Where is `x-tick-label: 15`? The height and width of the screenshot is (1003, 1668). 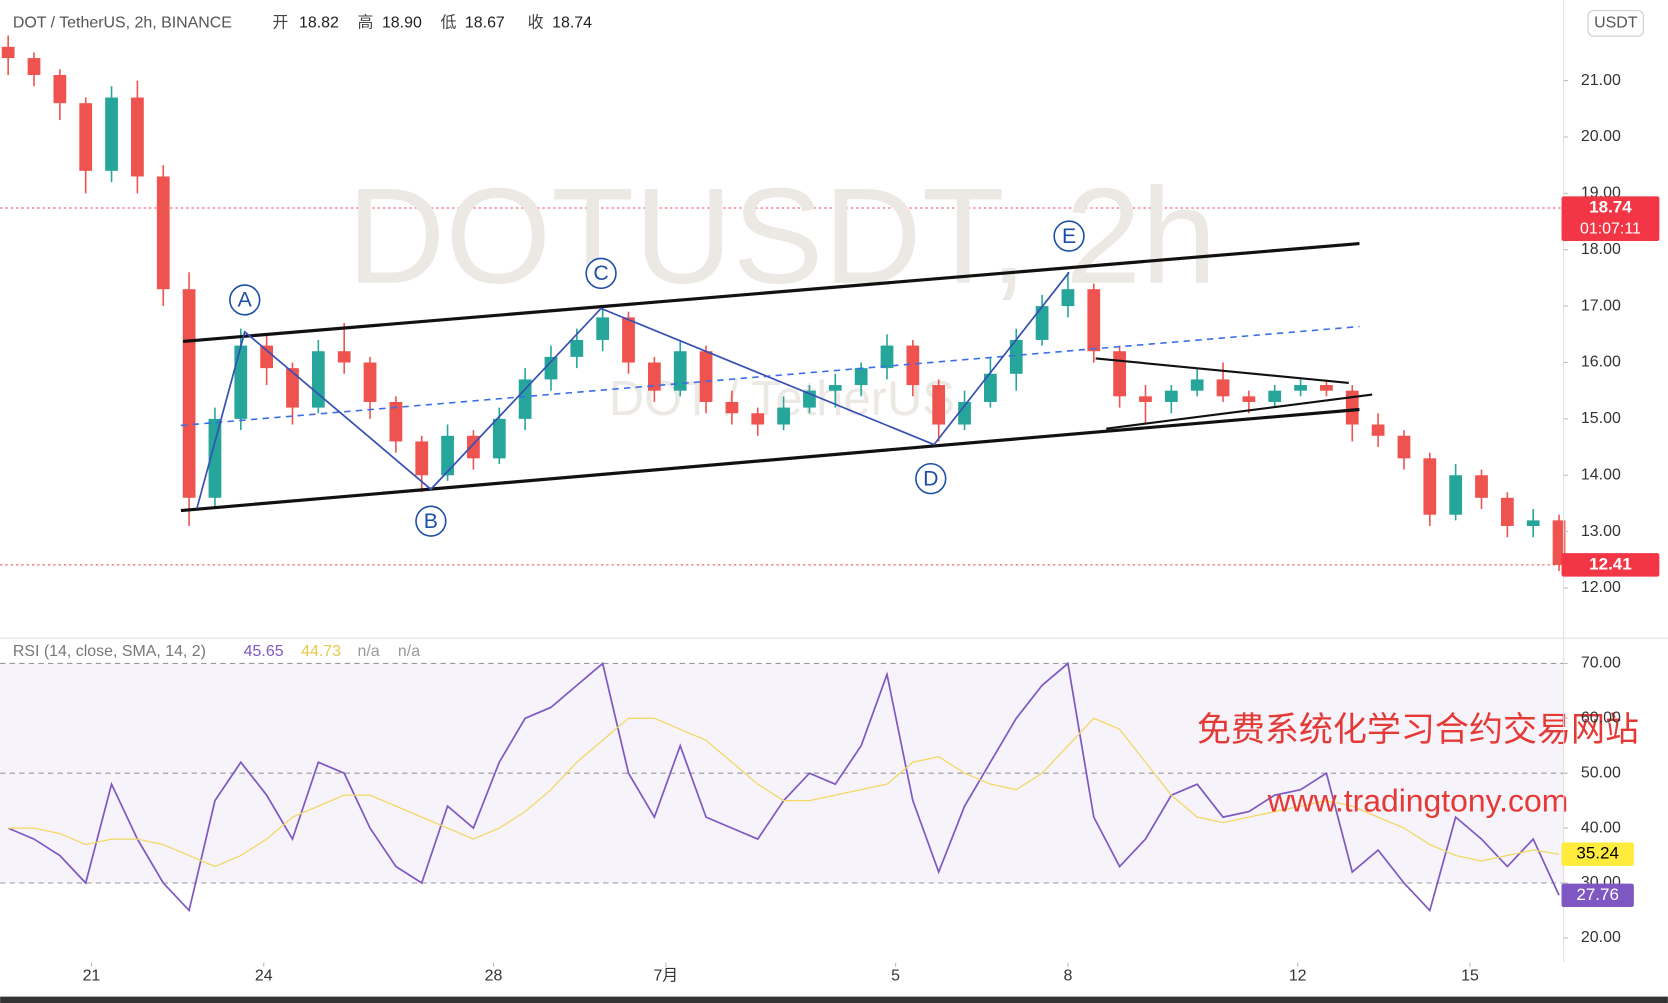 x-tick-label: 15 is located at coordinates (1470, 976).